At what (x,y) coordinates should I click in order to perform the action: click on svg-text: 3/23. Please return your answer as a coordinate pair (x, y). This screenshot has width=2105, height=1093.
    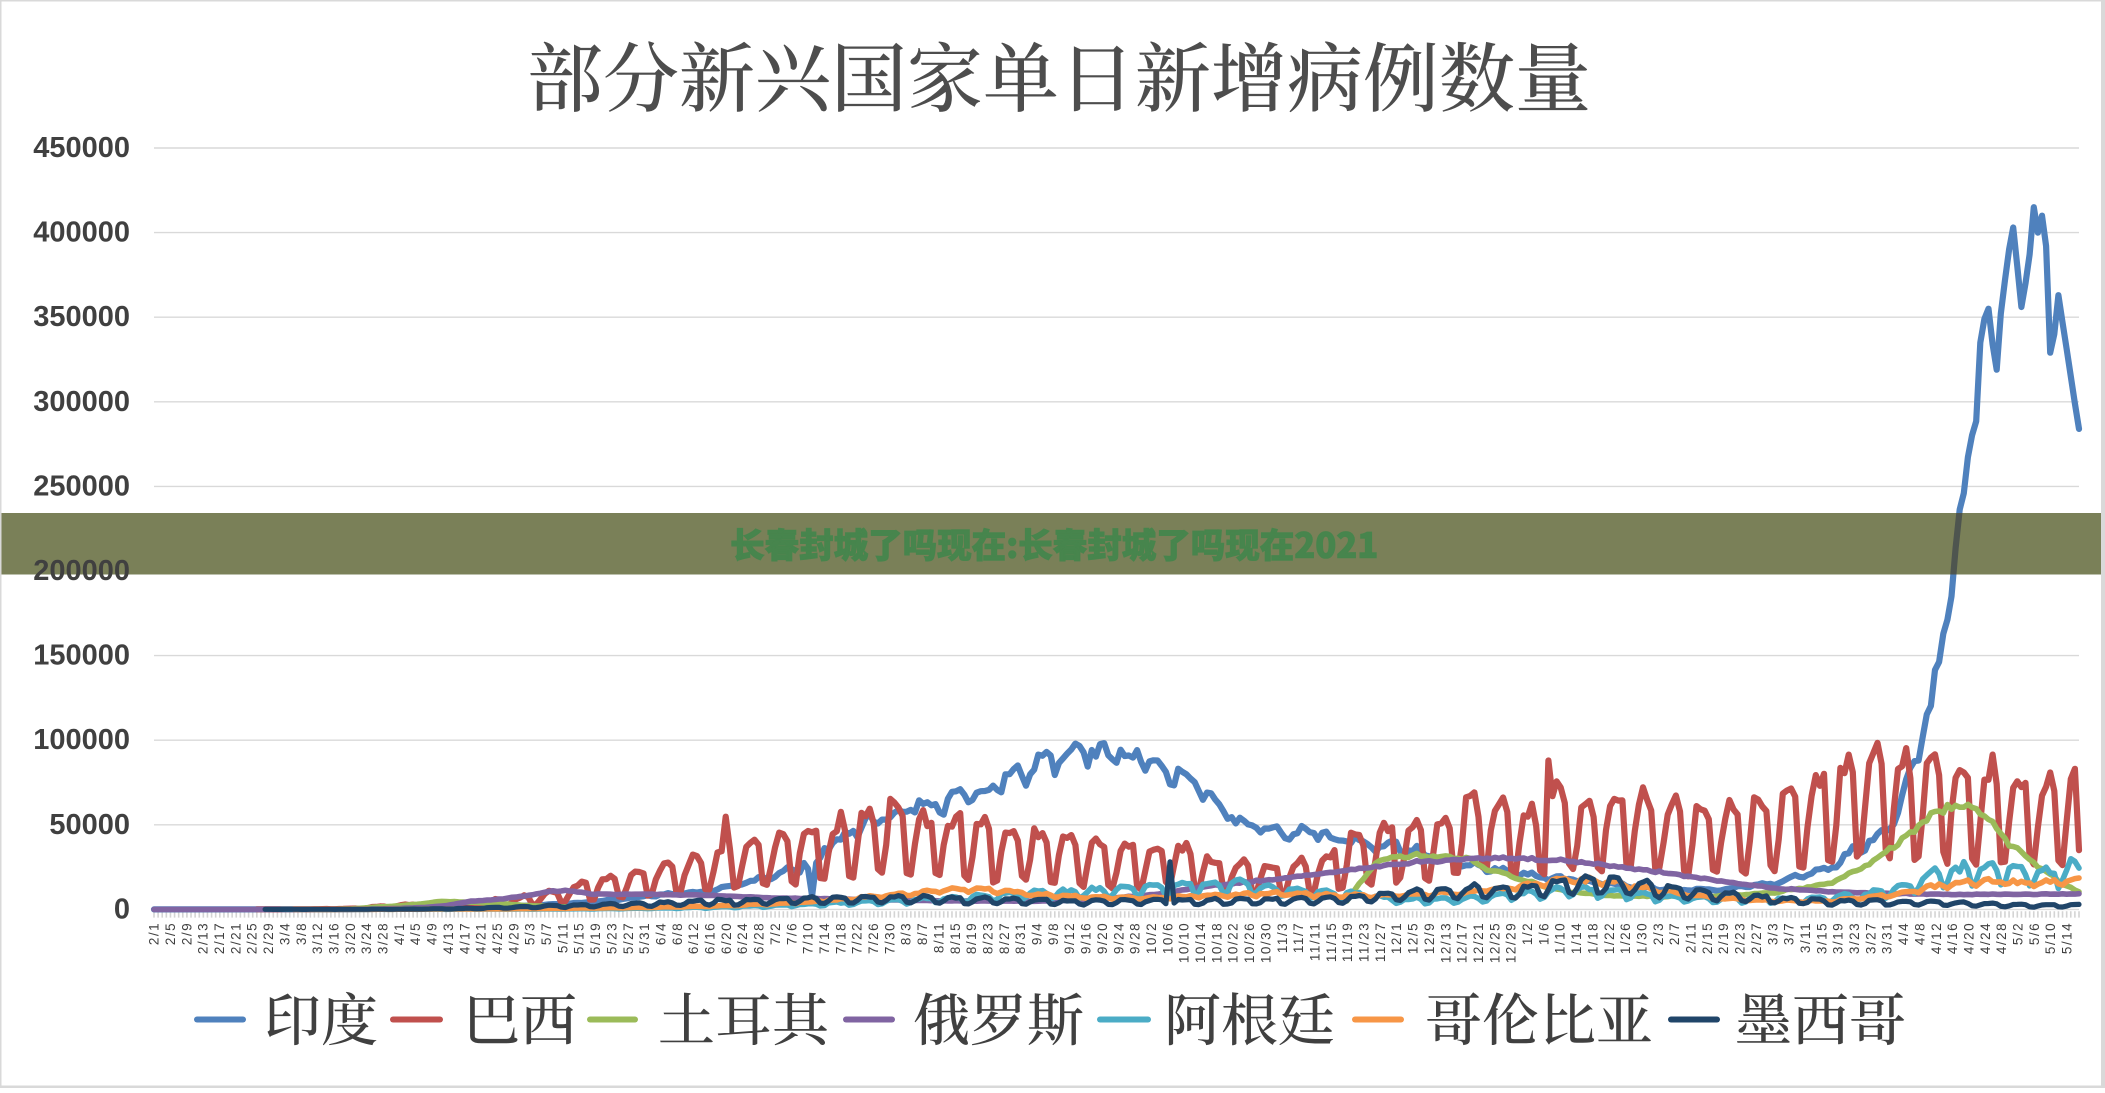
    Looking at the image, I should click on (1854, 938).